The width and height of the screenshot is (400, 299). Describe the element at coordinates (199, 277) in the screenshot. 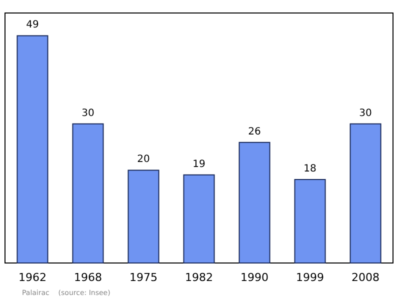

I see `x-tick-label: 1982` at that location.